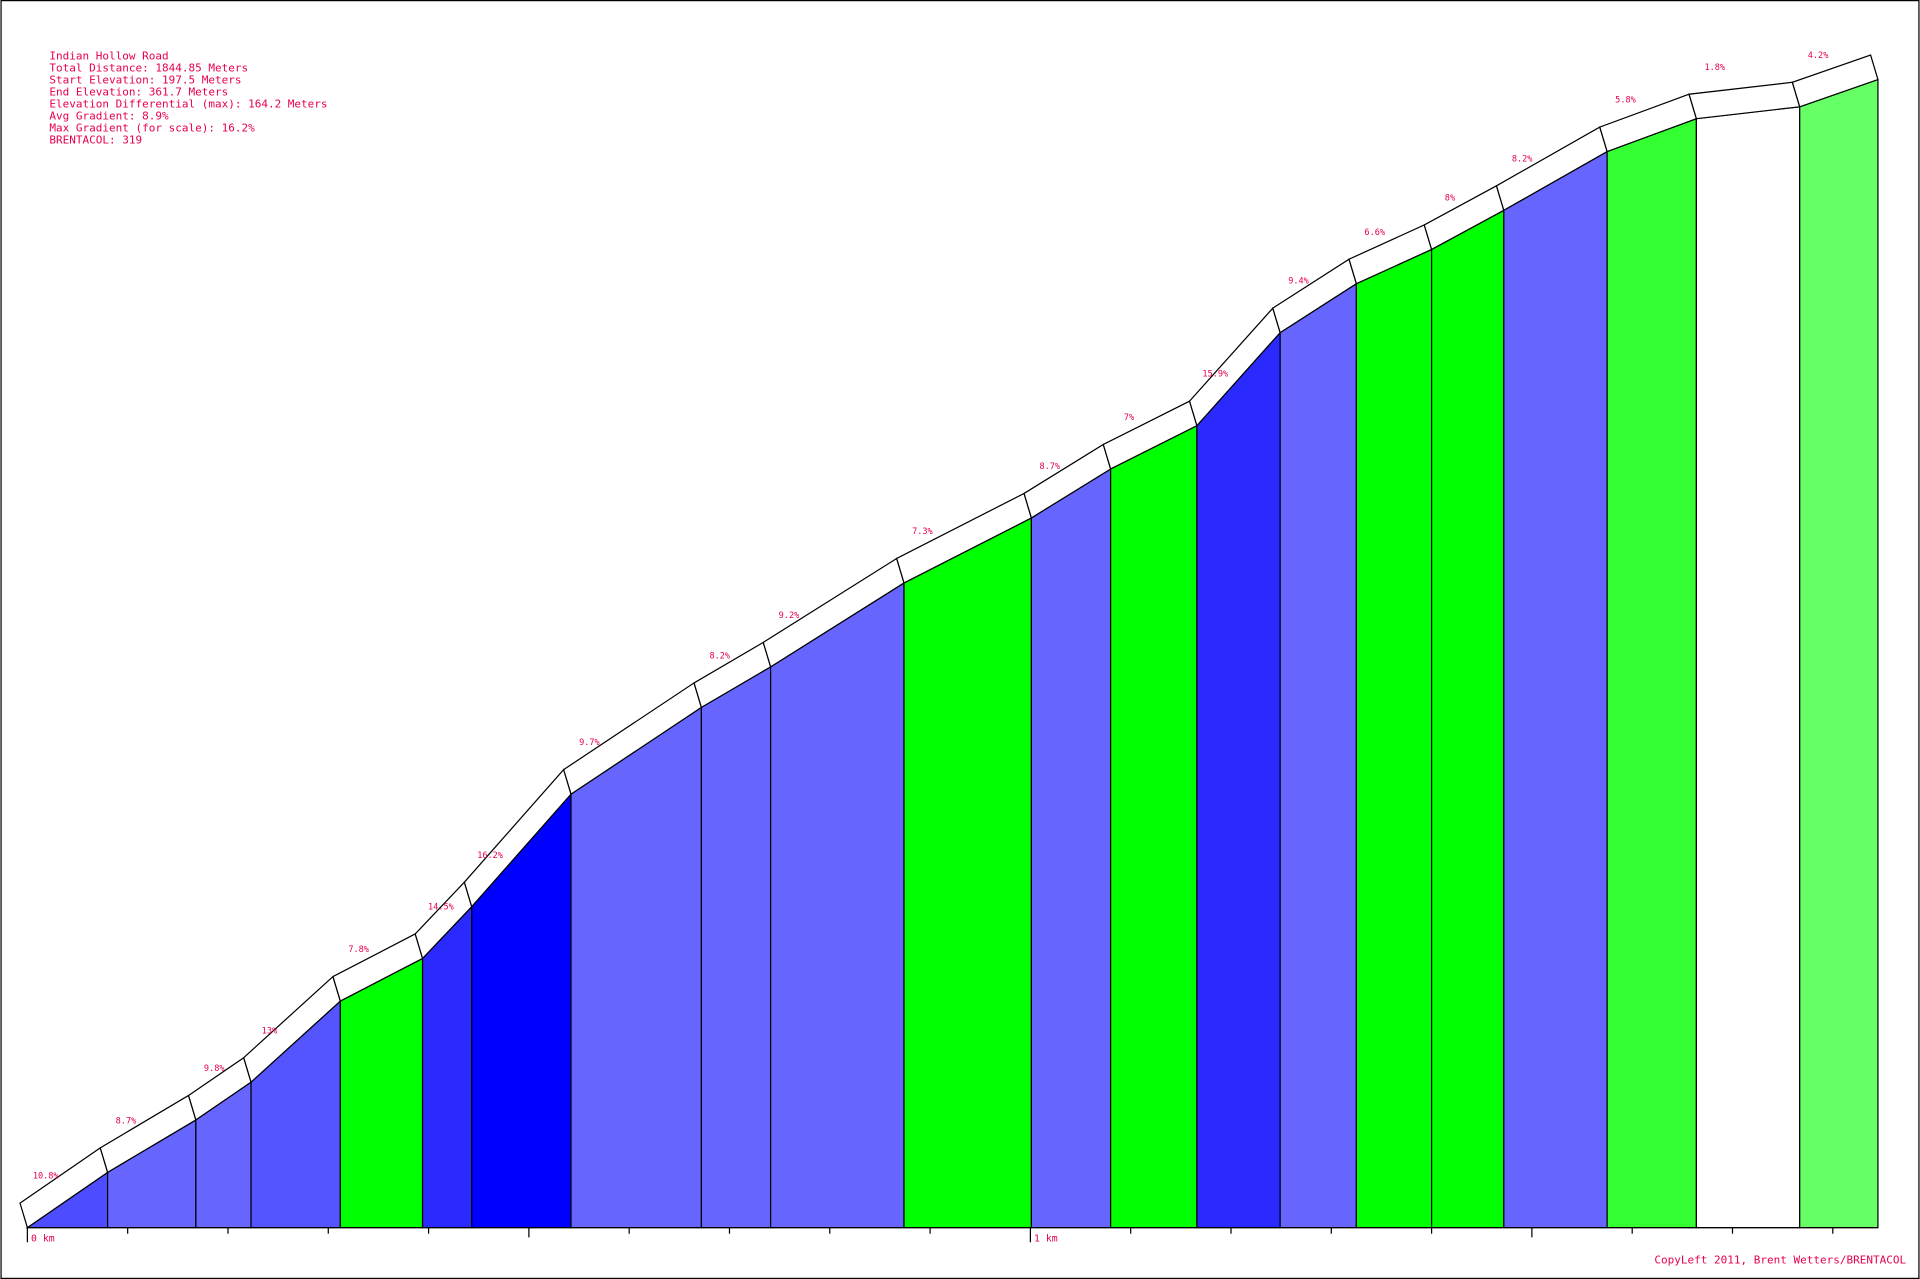 Image resolution: width=1920 pixels, height=1279 pixels. What do you see at coordinates (922, 532) in the screenshot?
I see `gradient-label: 7.3%` at bounding box center [922, 532].